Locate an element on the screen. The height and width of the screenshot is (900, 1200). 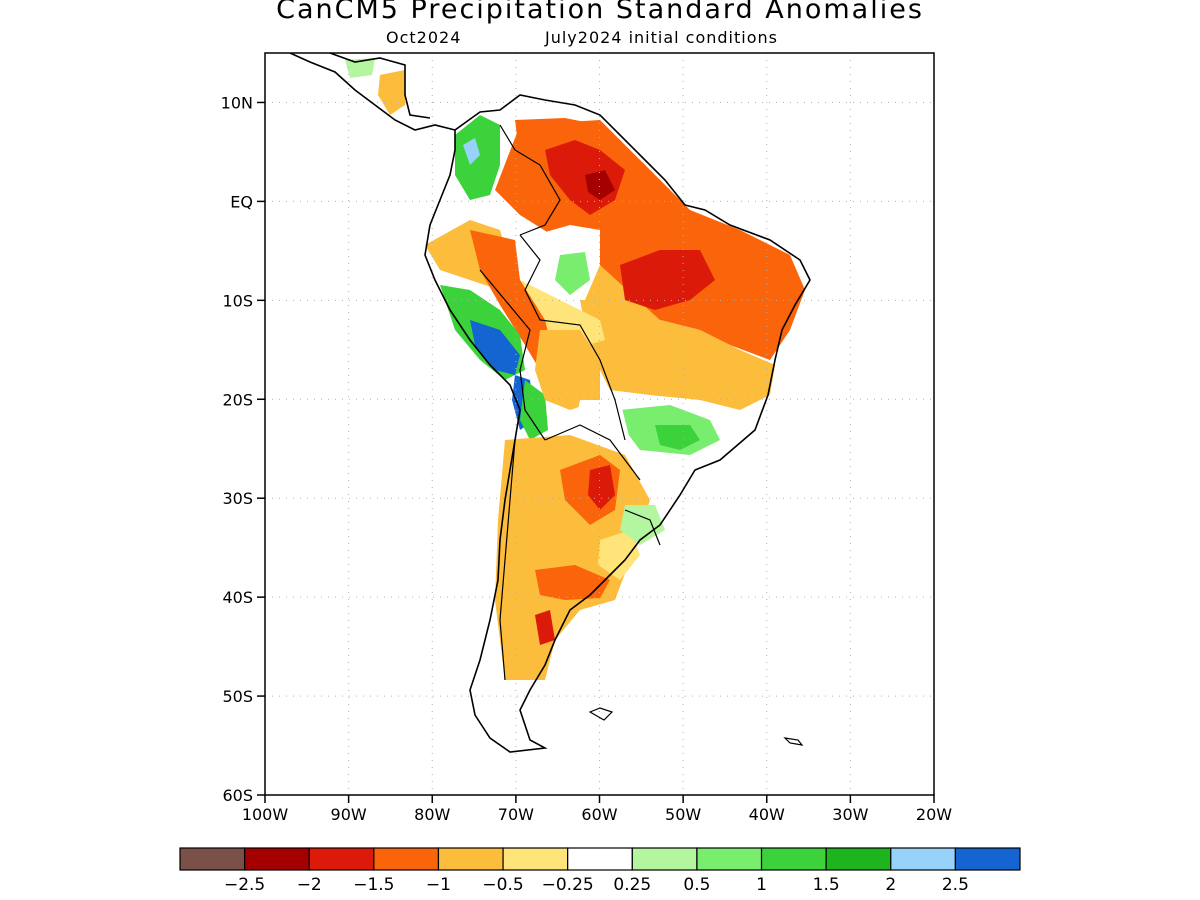
border-chile-argentina is located at coordinates (507, 560).